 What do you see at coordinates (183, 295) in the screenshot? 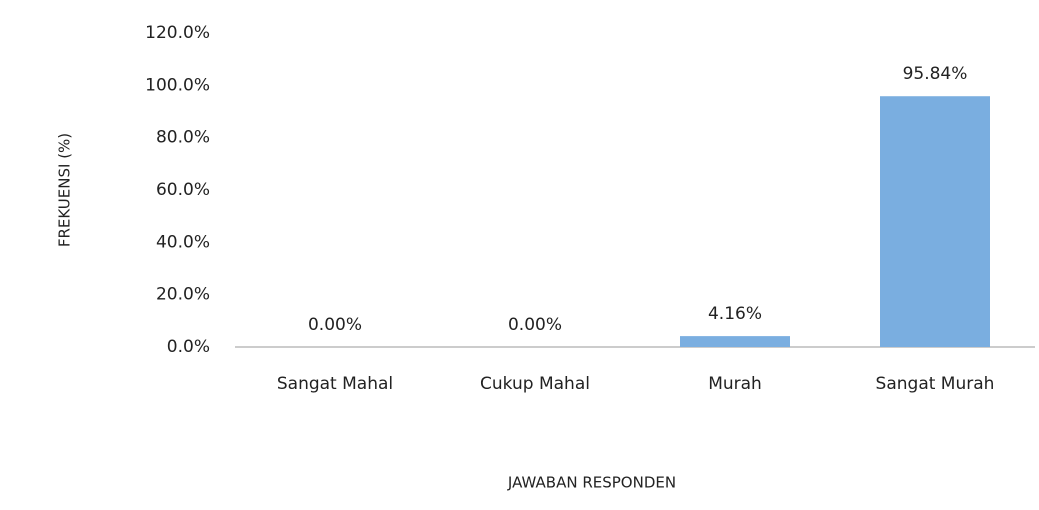
I see `y-tick-label: 20.0%` at bounding box center [183, 295].